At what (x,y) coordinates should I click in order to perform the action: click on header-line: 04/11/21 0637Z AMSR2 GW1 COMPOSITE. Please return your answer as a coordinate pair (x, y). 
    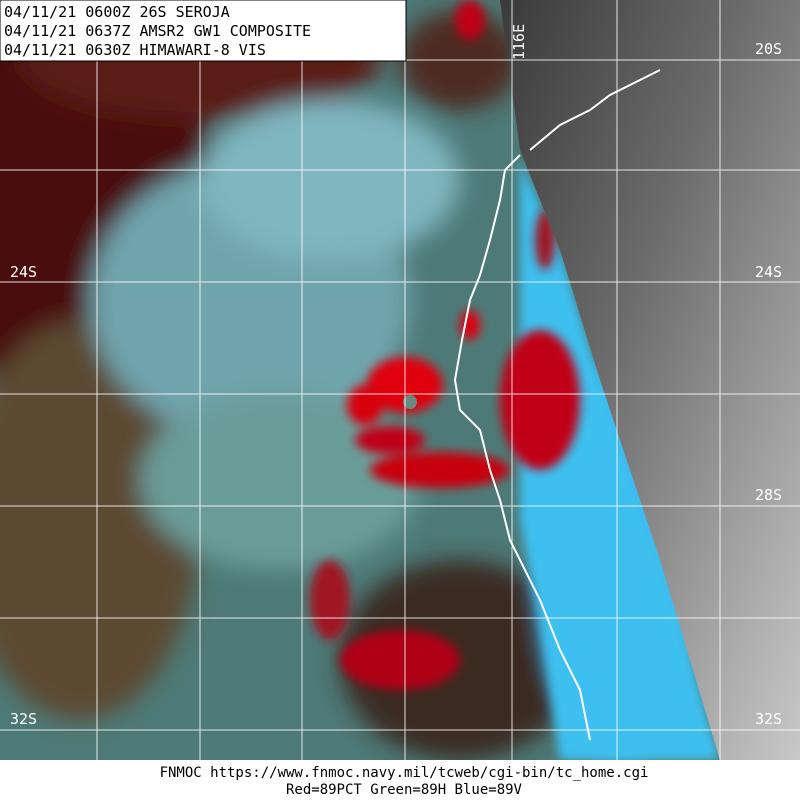
    Looking at the image, I should click on (157, 31).